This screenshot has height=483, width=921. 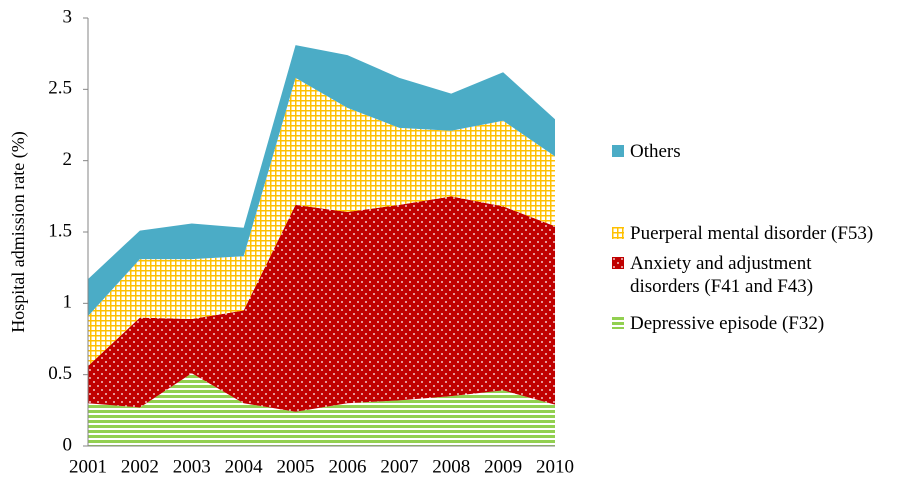 I want to click on x-tick-label: 2006, so click(x=347, y=466).